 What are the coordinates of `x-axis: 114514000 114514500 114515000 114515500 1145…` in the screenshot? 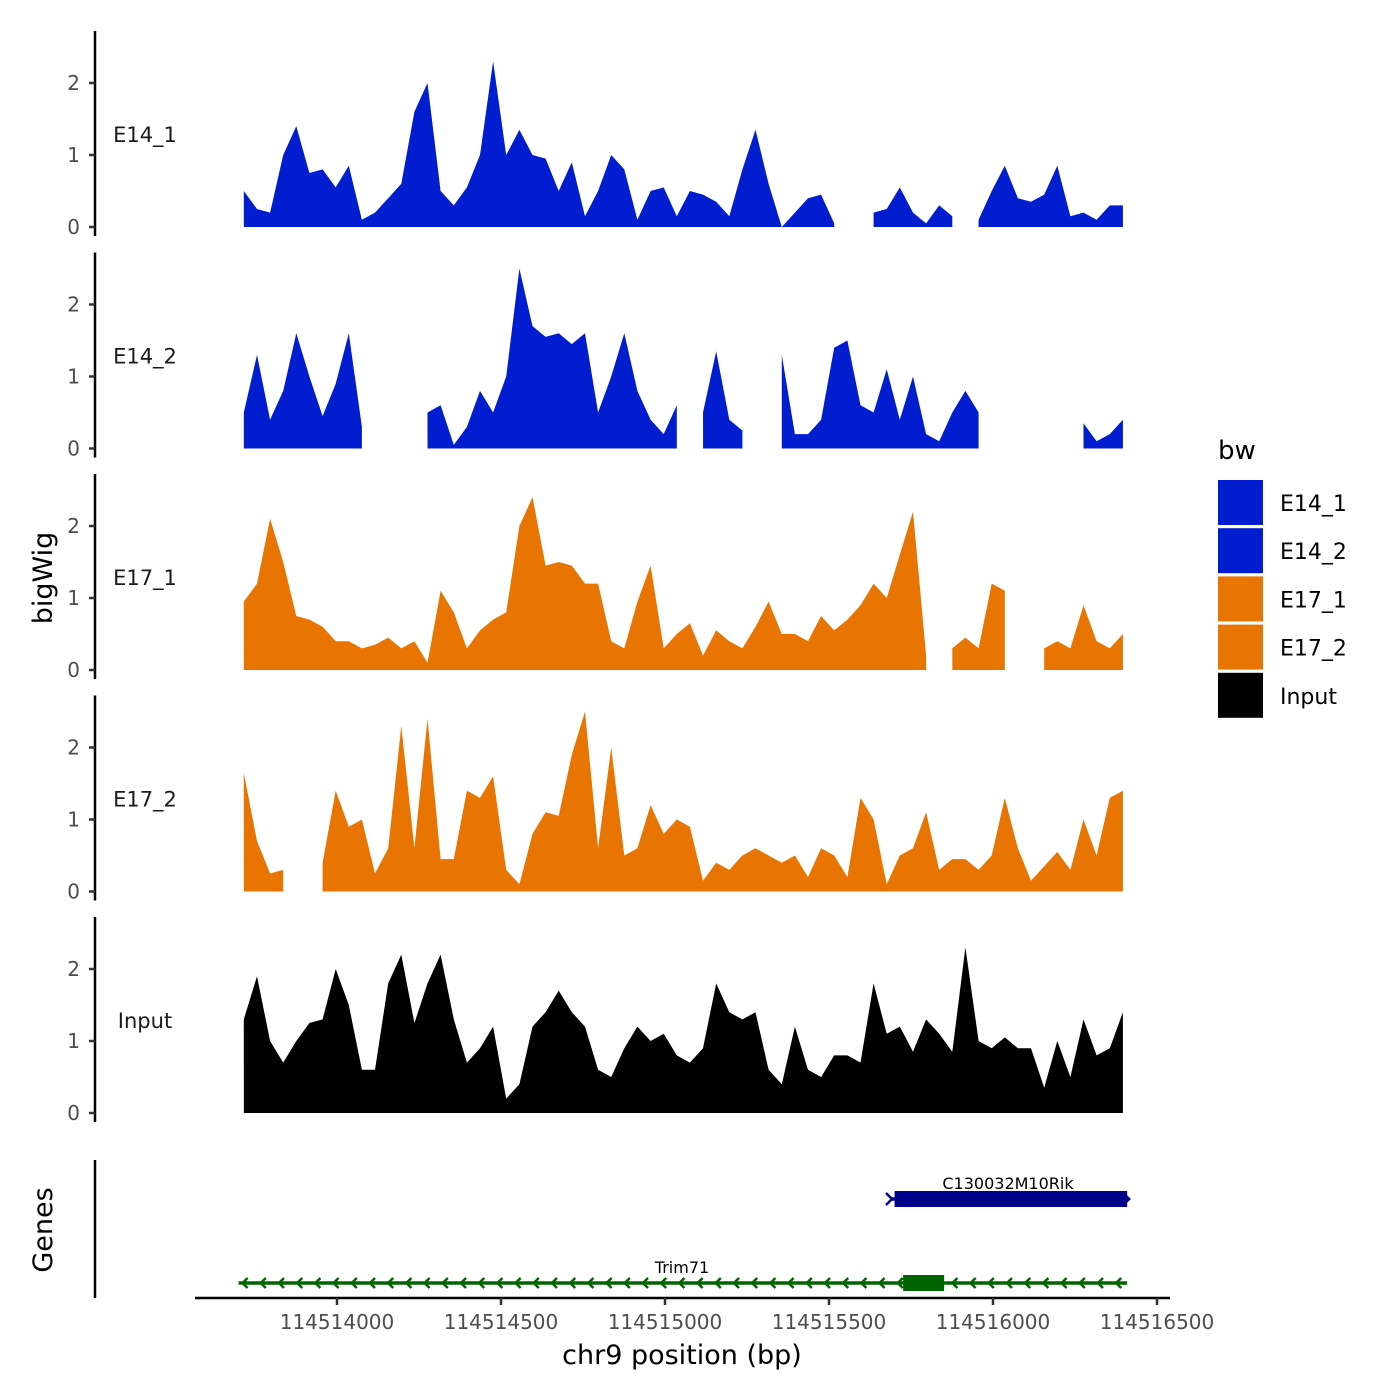 It's located at (704, 1315).